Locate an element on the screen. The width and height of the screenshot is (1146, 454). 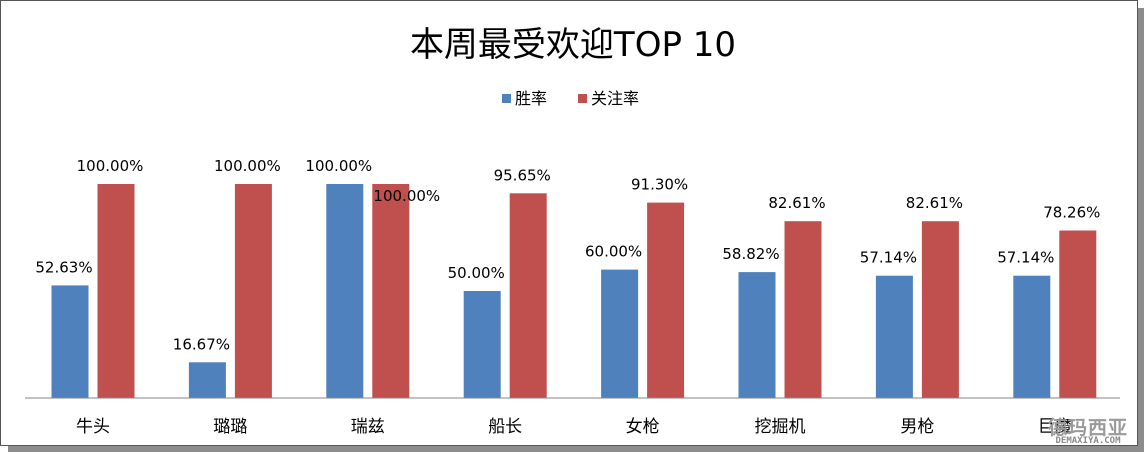
data-label-attention-rate-7: 78.26% is located at coordinates (1071, 213).